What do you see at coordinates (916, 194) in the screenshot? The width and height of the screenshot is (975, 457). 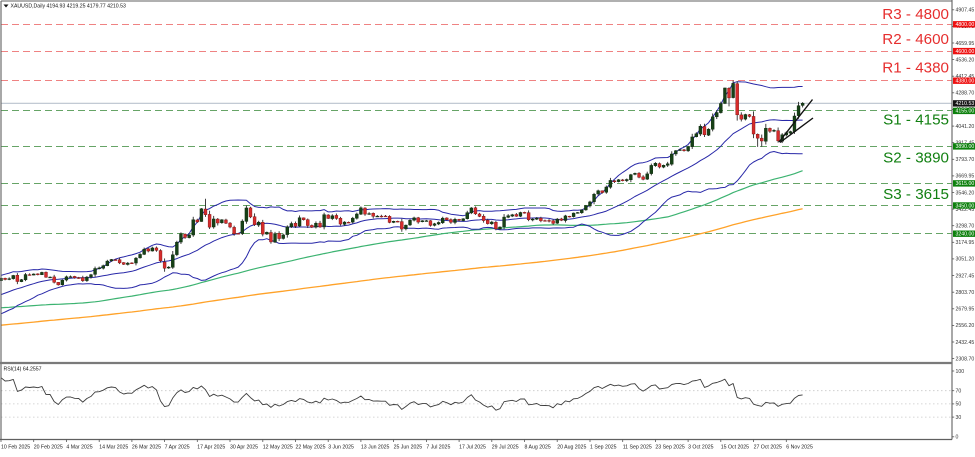 I see `svg-text: S3 - 3615` at bounding box center [916, 194].